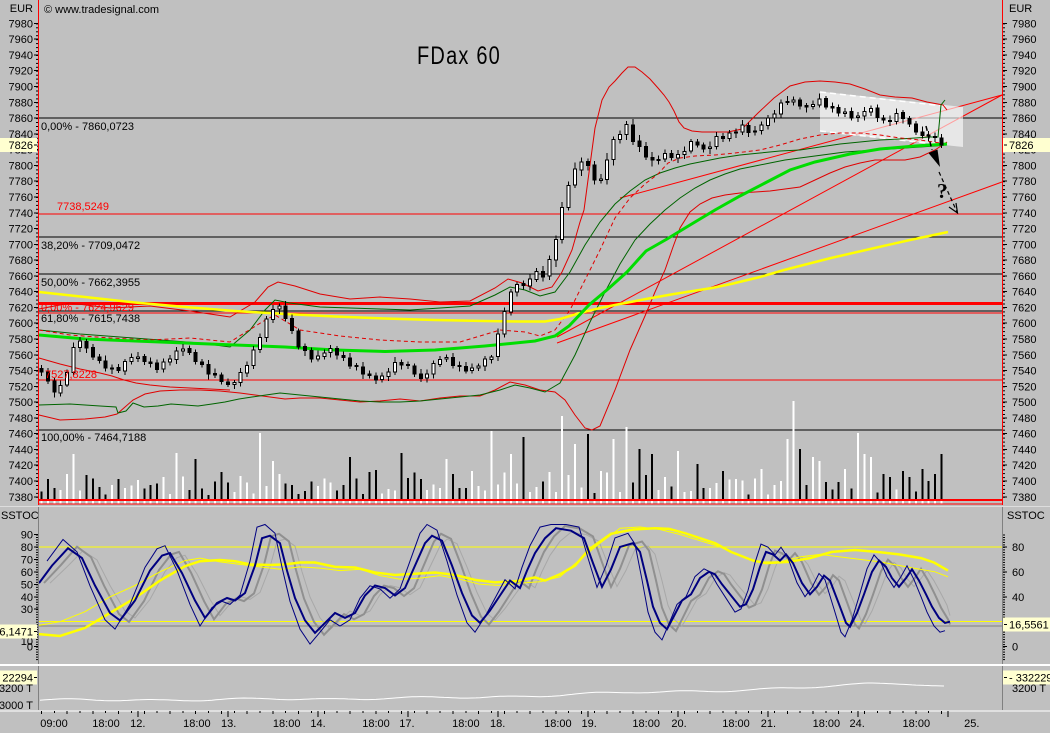  What do you see at coordinates (87, 127) in the screenshot?
I see `svg-text: 0,00% - 7860,0723` at bounding box center [87, 127].